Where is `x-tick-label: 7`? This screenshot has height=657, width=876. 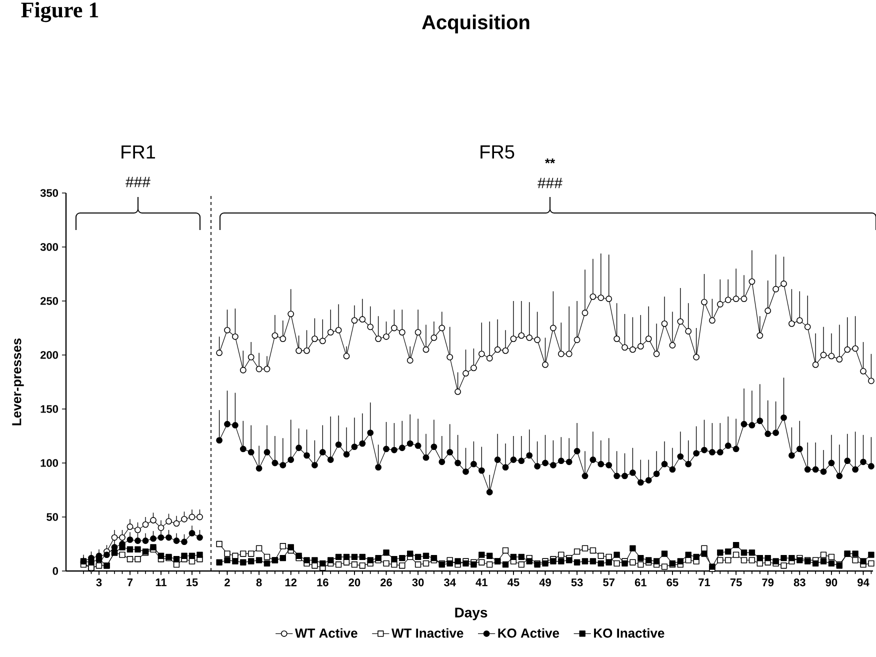 x-tick-label: 7 is located at coordinates (130, 582).